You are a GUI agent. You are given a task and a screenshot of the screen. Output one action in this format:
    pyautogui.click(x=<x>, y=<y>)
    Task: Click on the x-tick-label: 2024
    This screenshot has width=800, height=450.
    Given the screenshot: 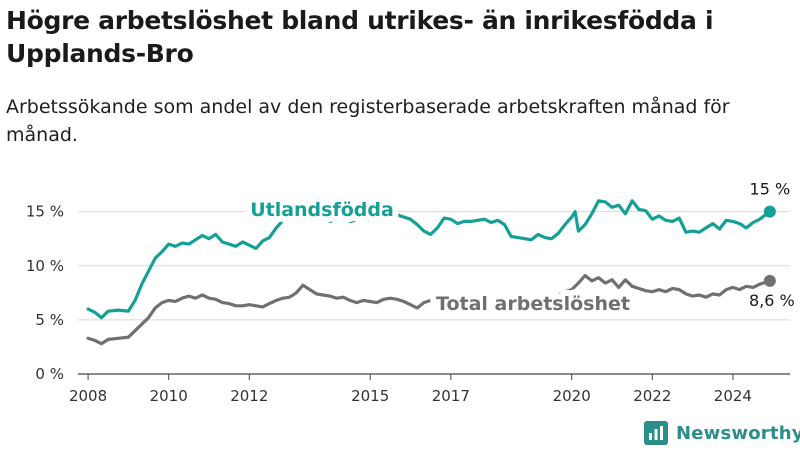 What is the action you would take?
    pyautogui.click(x=733, y=396)
    